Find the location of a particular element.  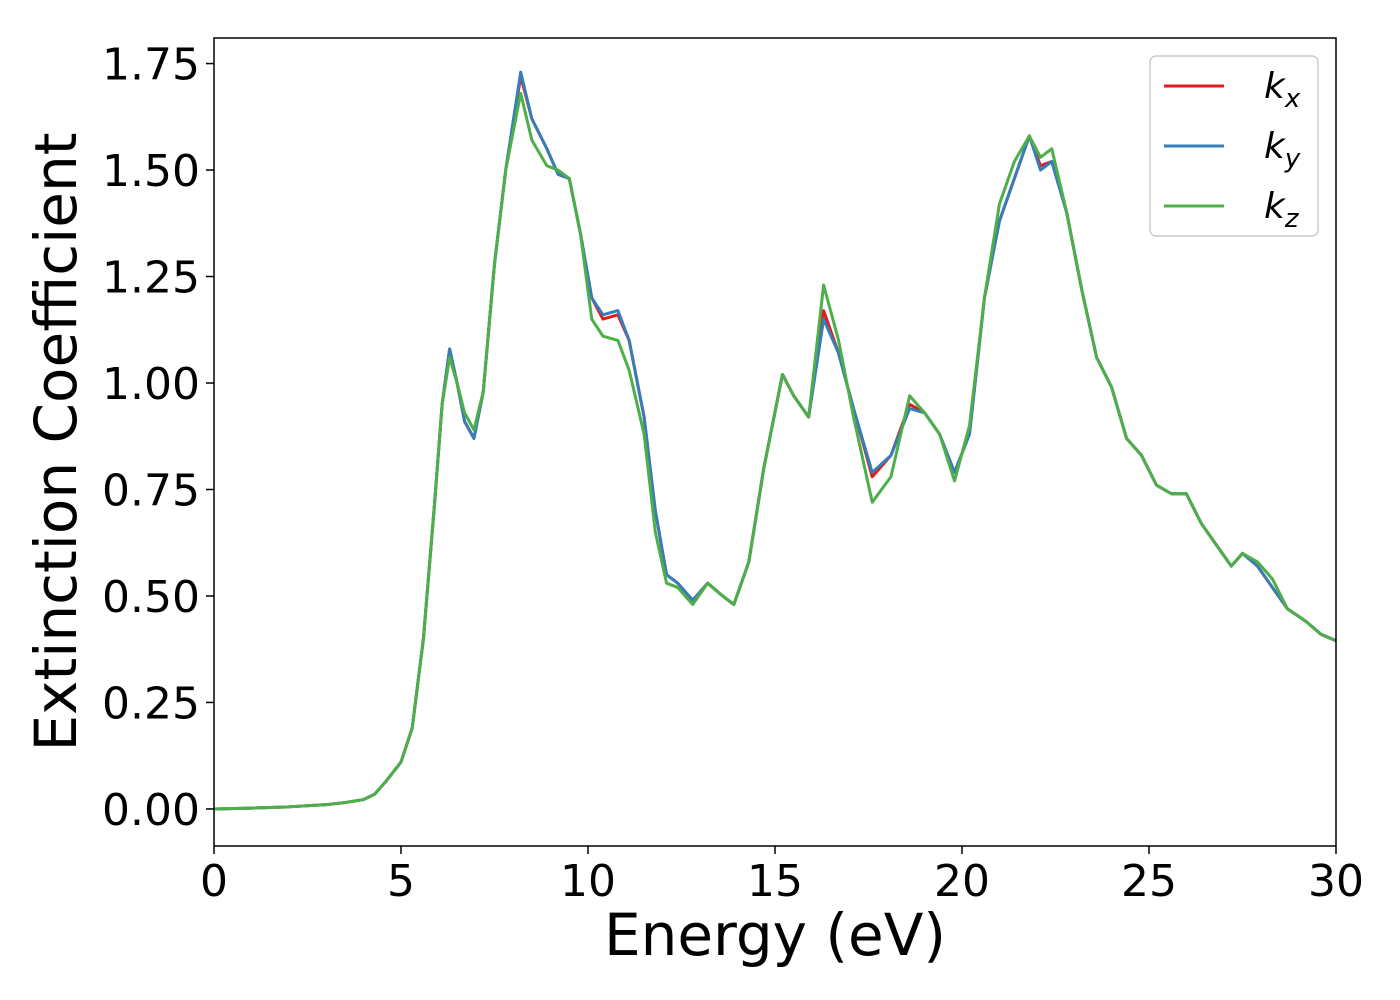

y-tick-label: 0.00 is located at coordinates (151, 810).